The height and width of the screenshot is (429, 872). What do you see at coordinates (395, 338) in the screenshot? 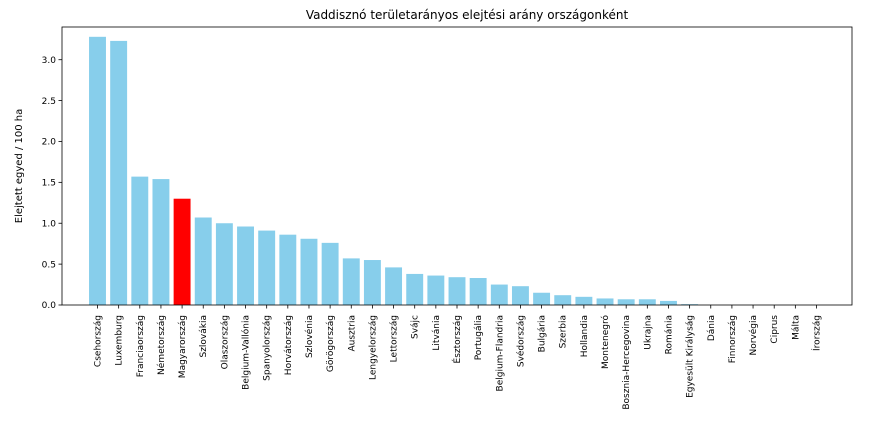
I see `x-tick-label: Lettország` at bounding box center [395, 338].